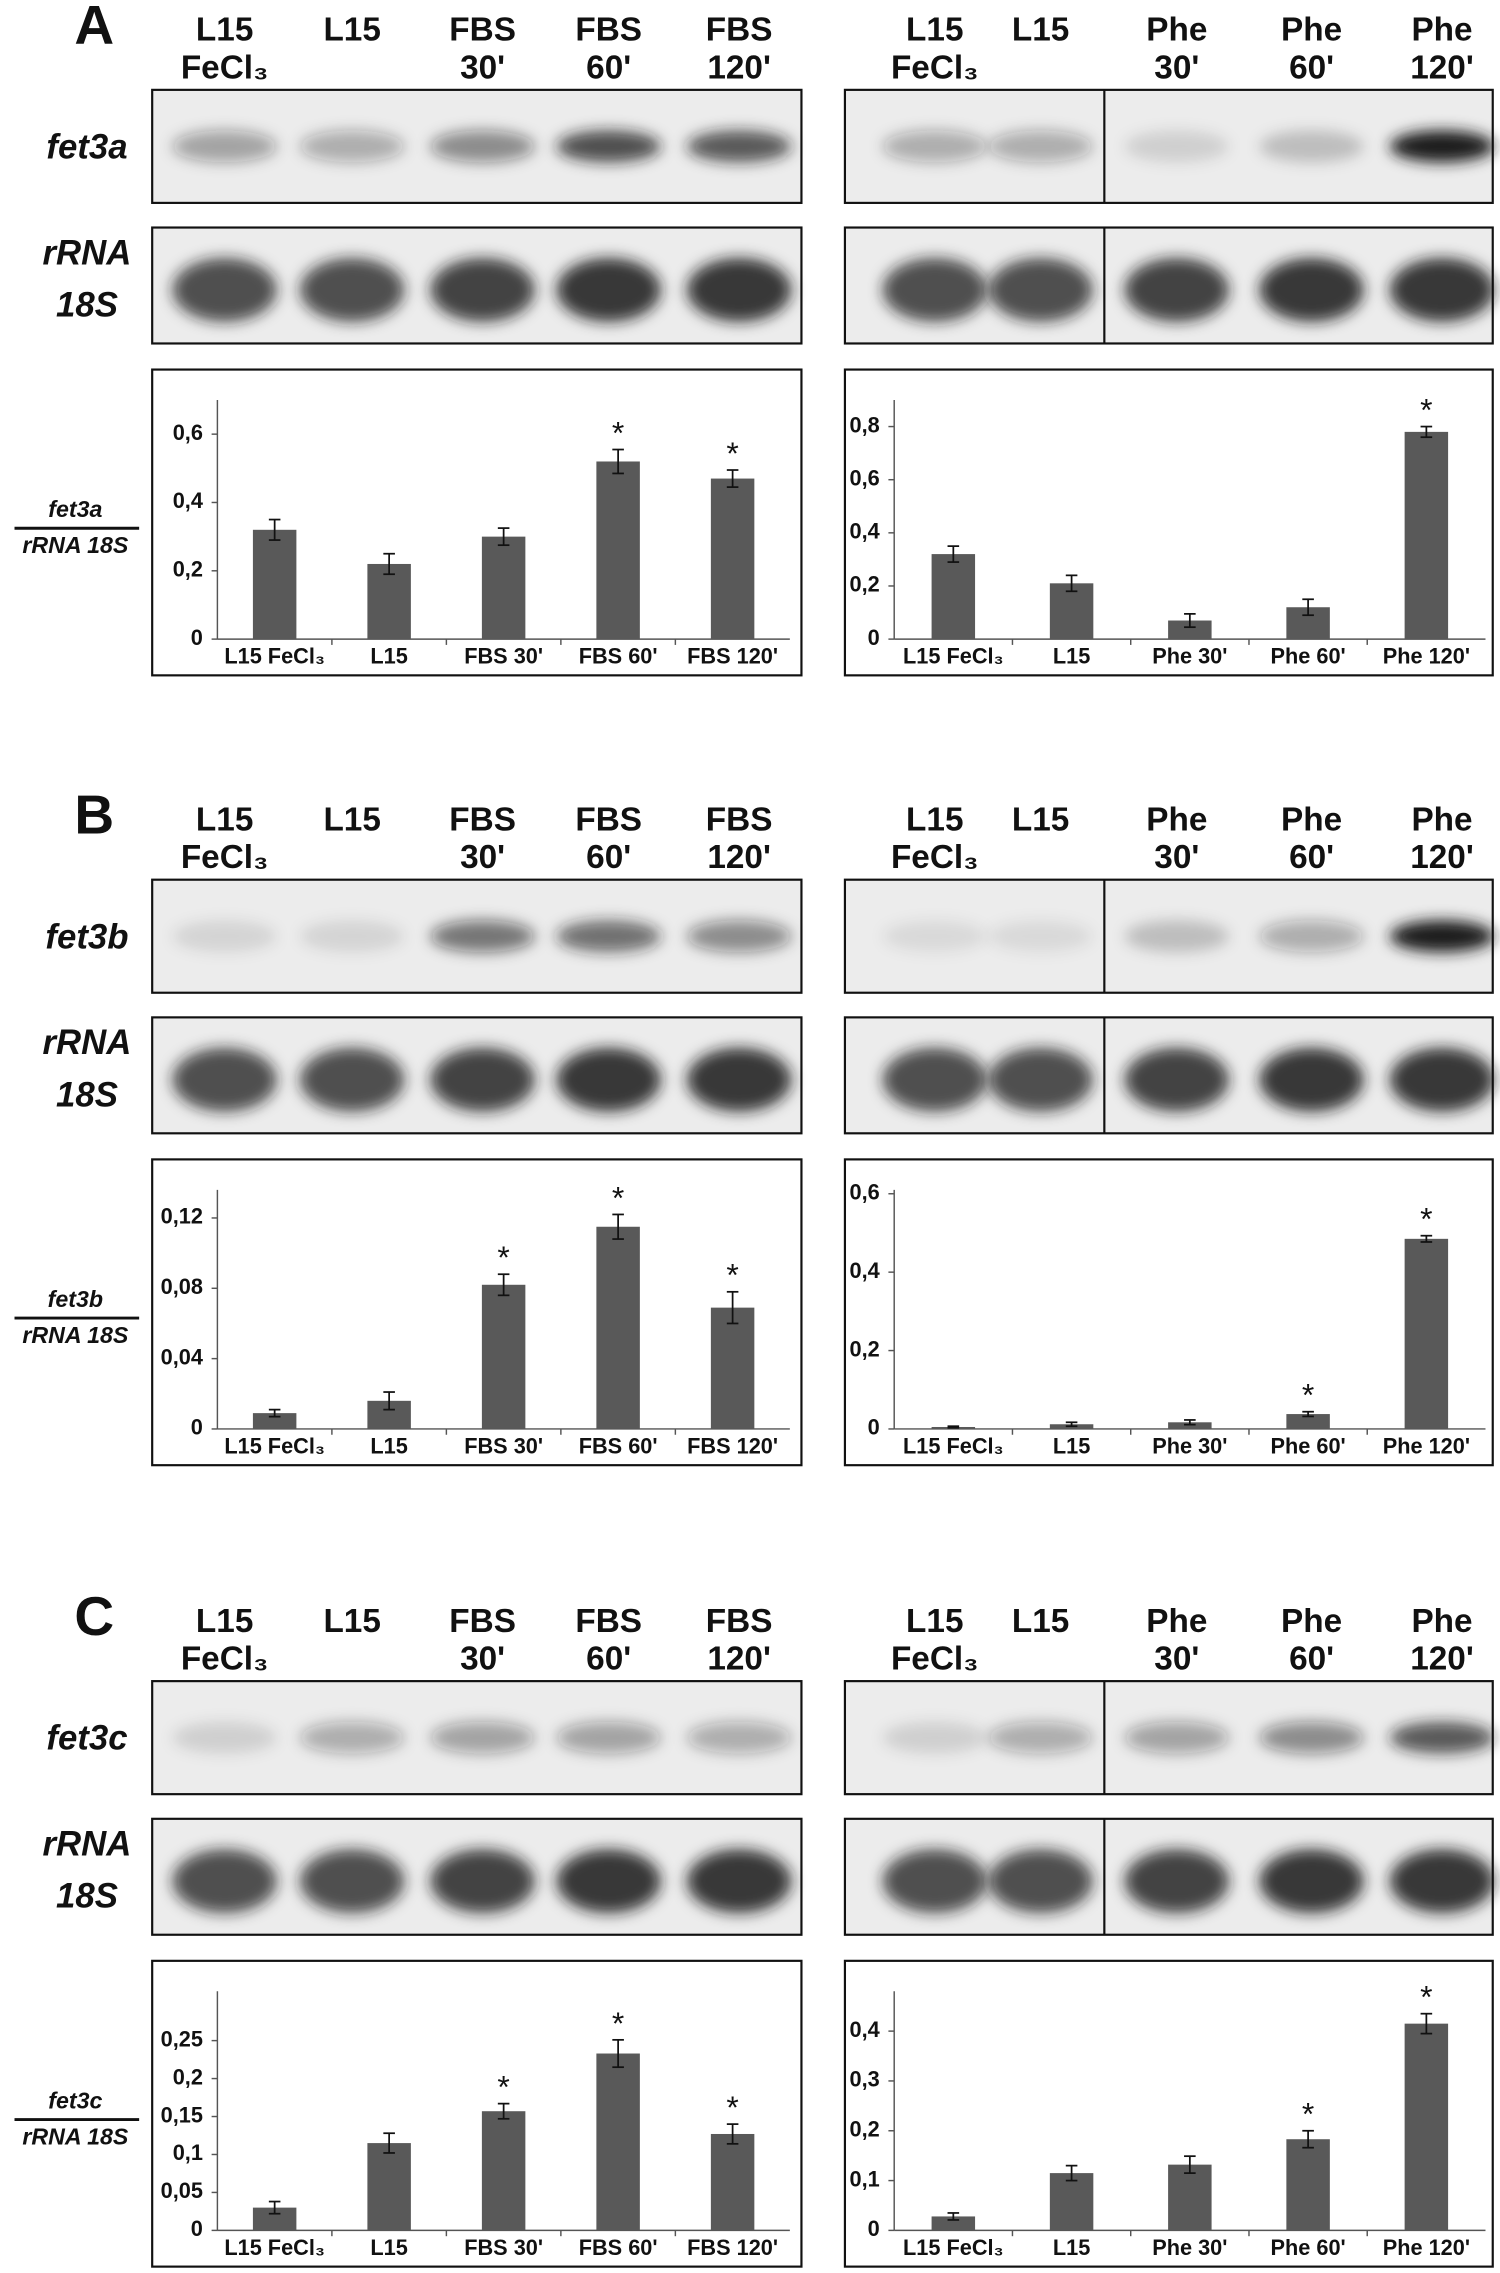 The width and height of the screenshot is (1500, 2273). I want to click on gene-label: fet3a, so click(86, 147).